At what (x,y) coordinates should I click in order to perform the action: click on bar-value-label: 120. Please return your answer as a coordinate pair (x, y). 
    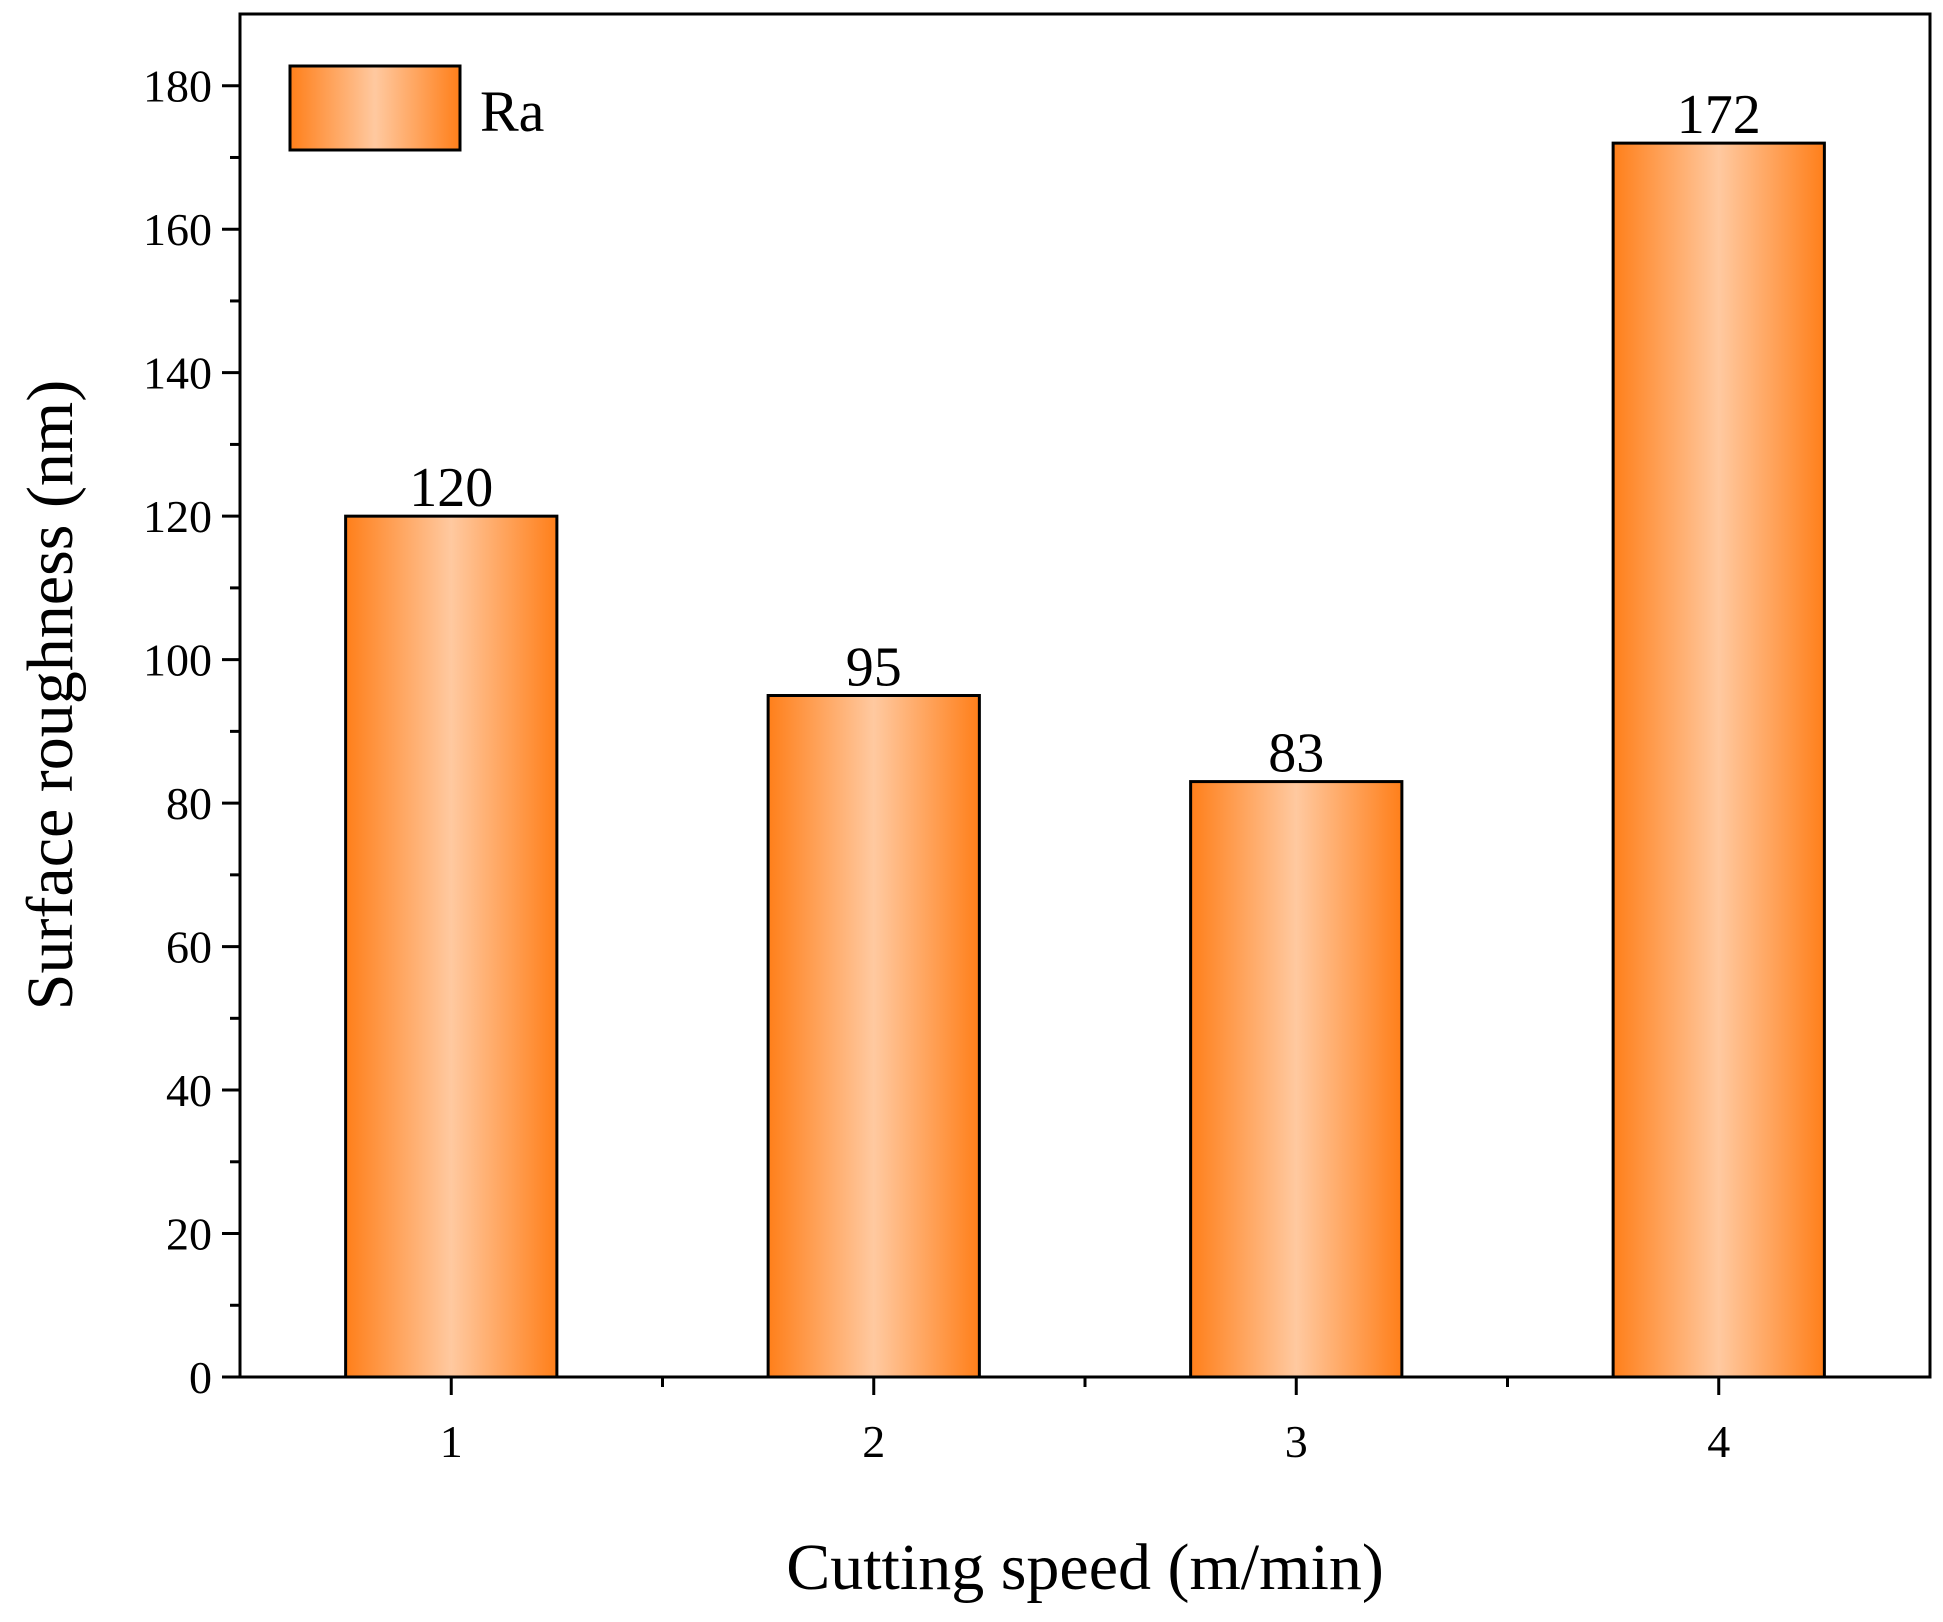
    Looking at the image, I should click on (451, 488).